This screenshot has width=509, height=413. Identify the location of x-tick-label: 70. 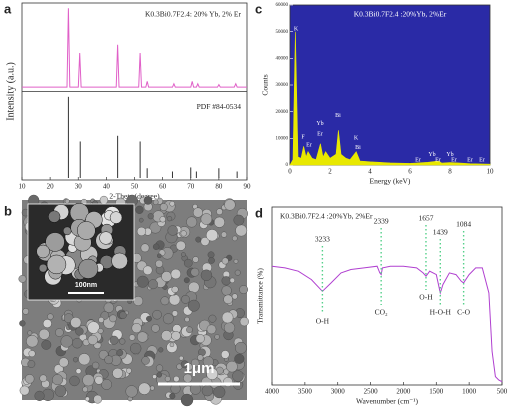
(191, 187).